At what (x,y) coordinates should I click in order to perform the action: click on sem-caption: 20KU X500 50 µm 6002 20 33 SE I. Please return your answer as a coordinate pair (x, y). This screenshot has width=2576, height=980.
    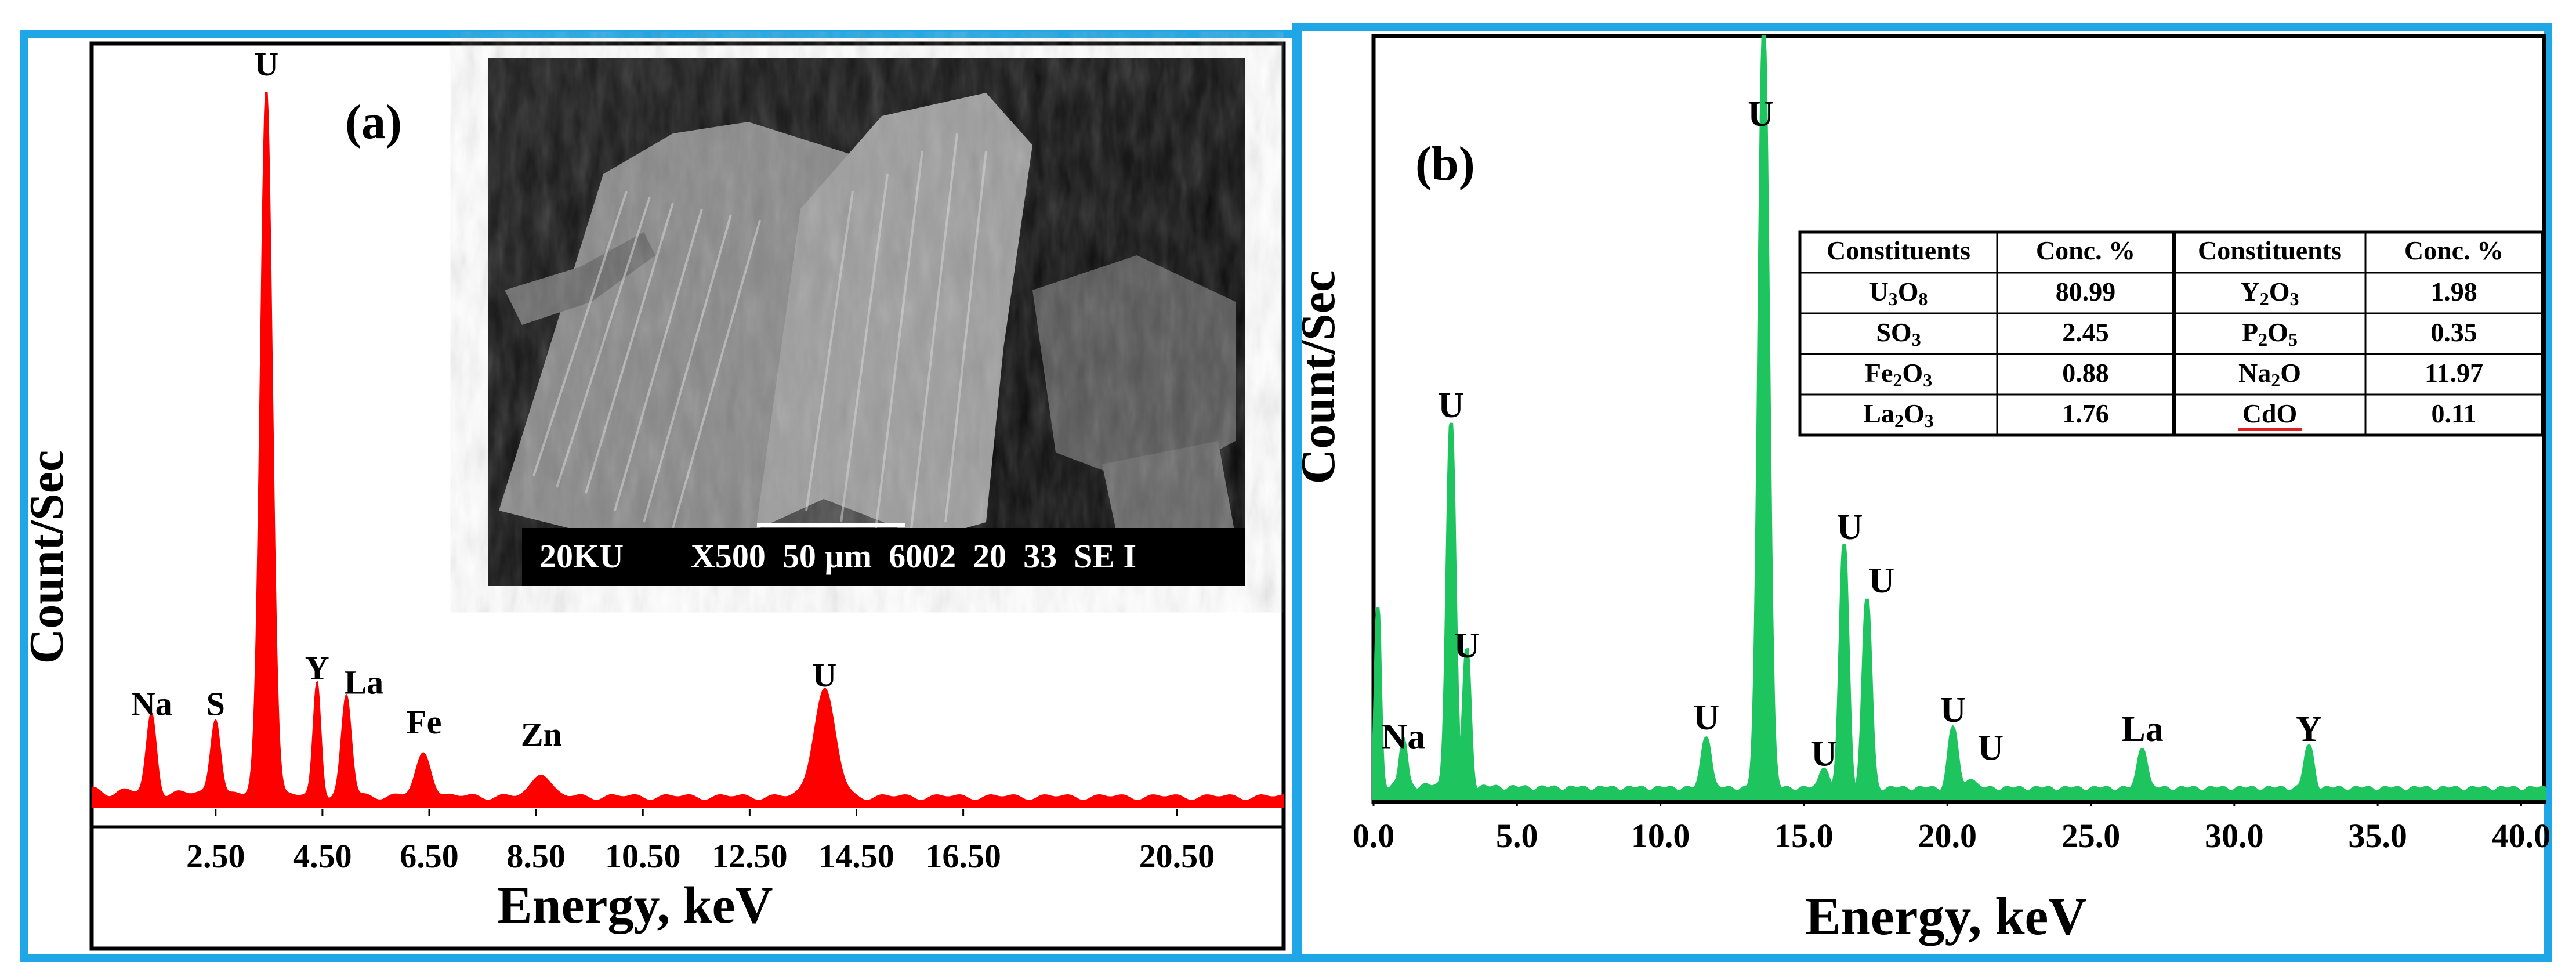
    Looking at the image, I should click on (838, 556).